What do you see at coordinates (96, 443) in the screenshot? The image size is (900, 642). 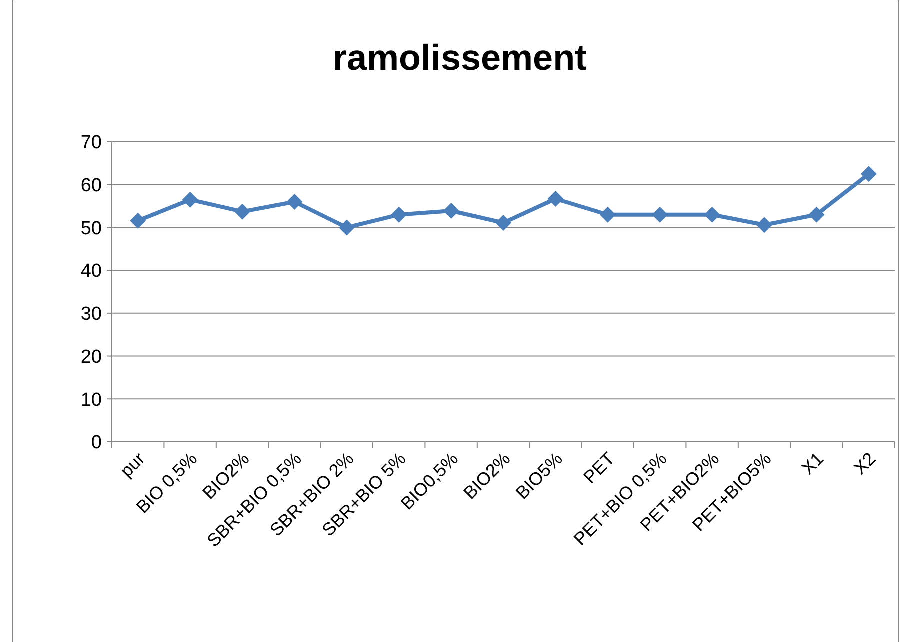 I see `y-tick-label: 0` at bounding box center [96, 443].